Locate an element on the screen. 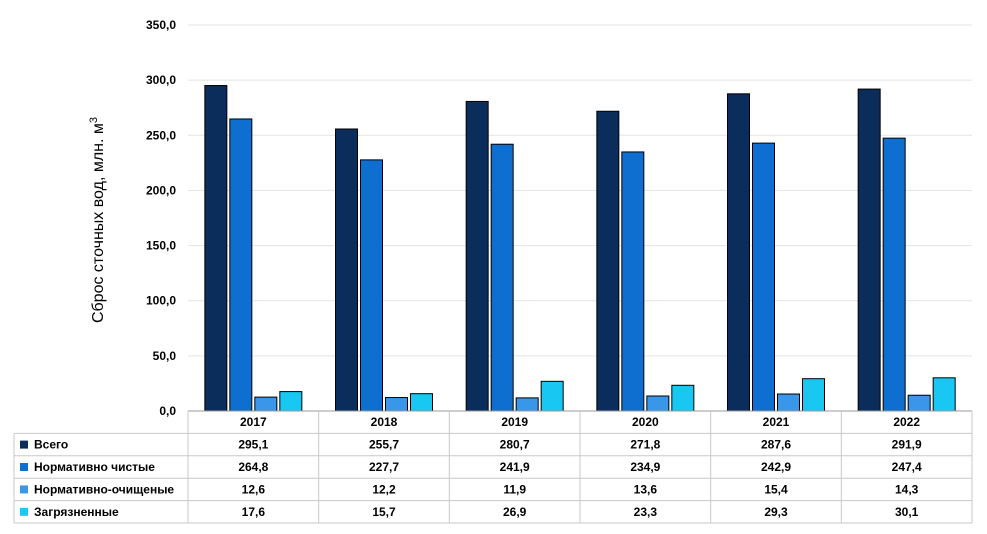 The height and width of the screenshot is (534, 987). data-label: 227,7 is located at coordinates (384, 467).